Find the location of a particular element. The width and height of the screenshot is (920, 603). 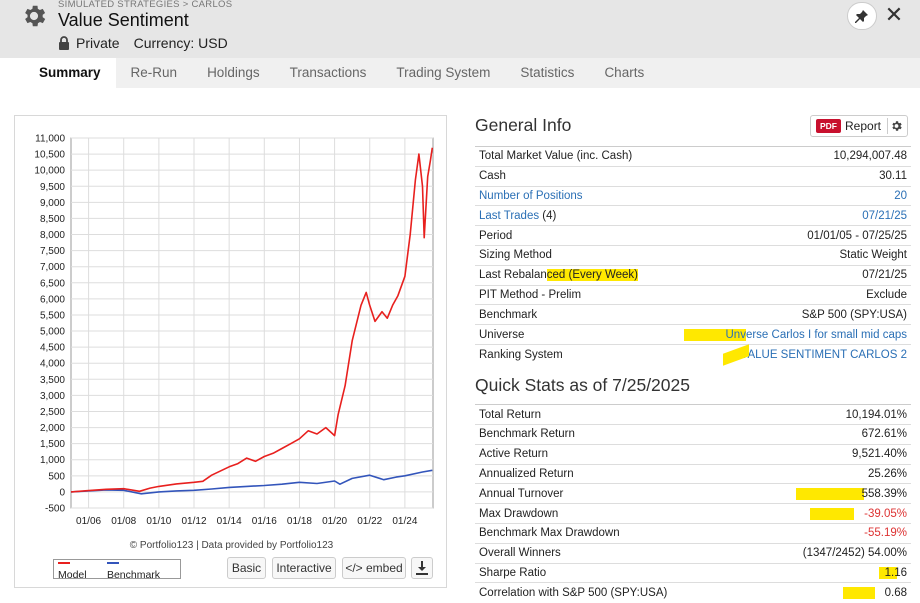

y-tick-label: 3,500 is located at coordinates (52, 380).